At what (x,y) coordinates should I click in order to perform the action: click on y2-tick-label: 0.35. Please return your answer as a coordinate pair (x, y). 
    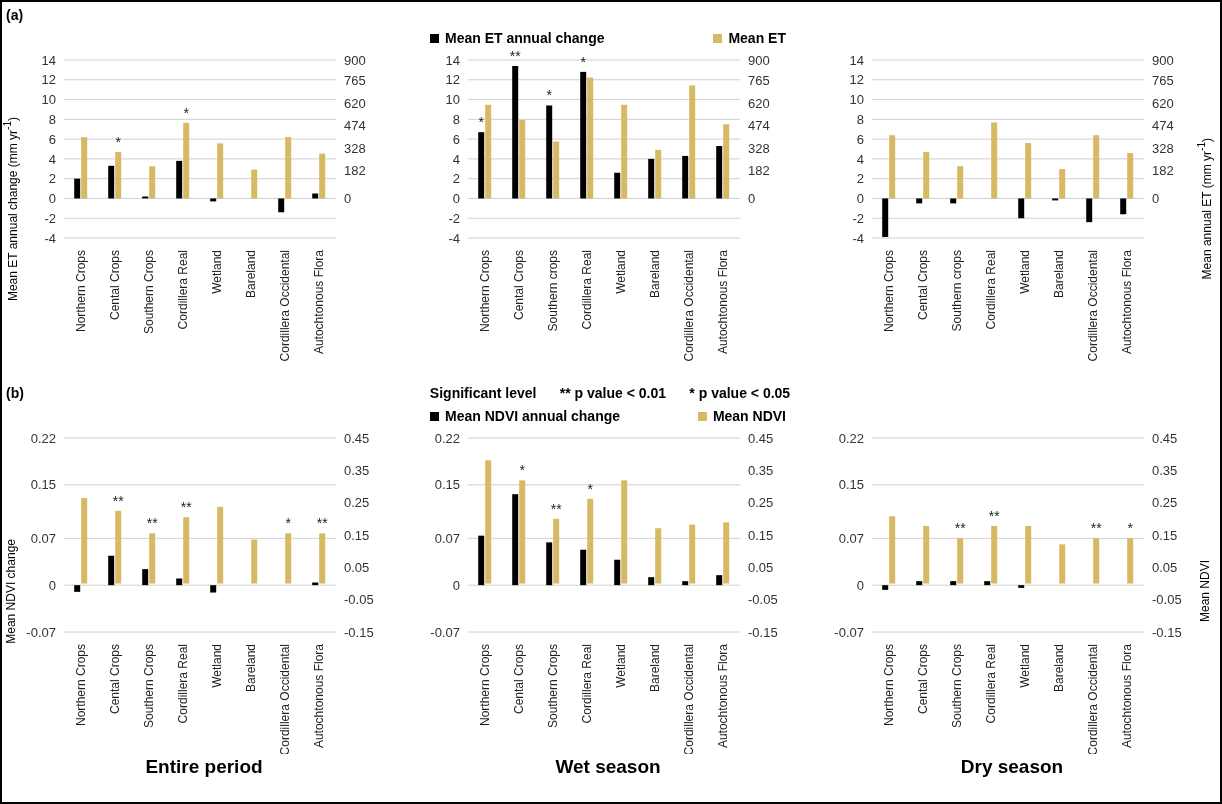
    Looking at the image, I should click on (357, 470).